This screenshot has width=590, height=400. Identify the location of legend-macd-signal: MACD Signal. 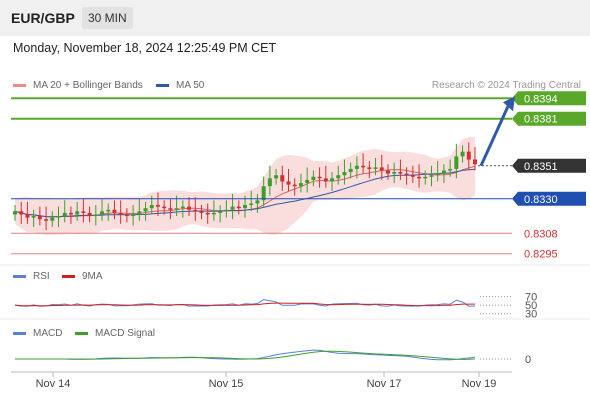
(115, 333).